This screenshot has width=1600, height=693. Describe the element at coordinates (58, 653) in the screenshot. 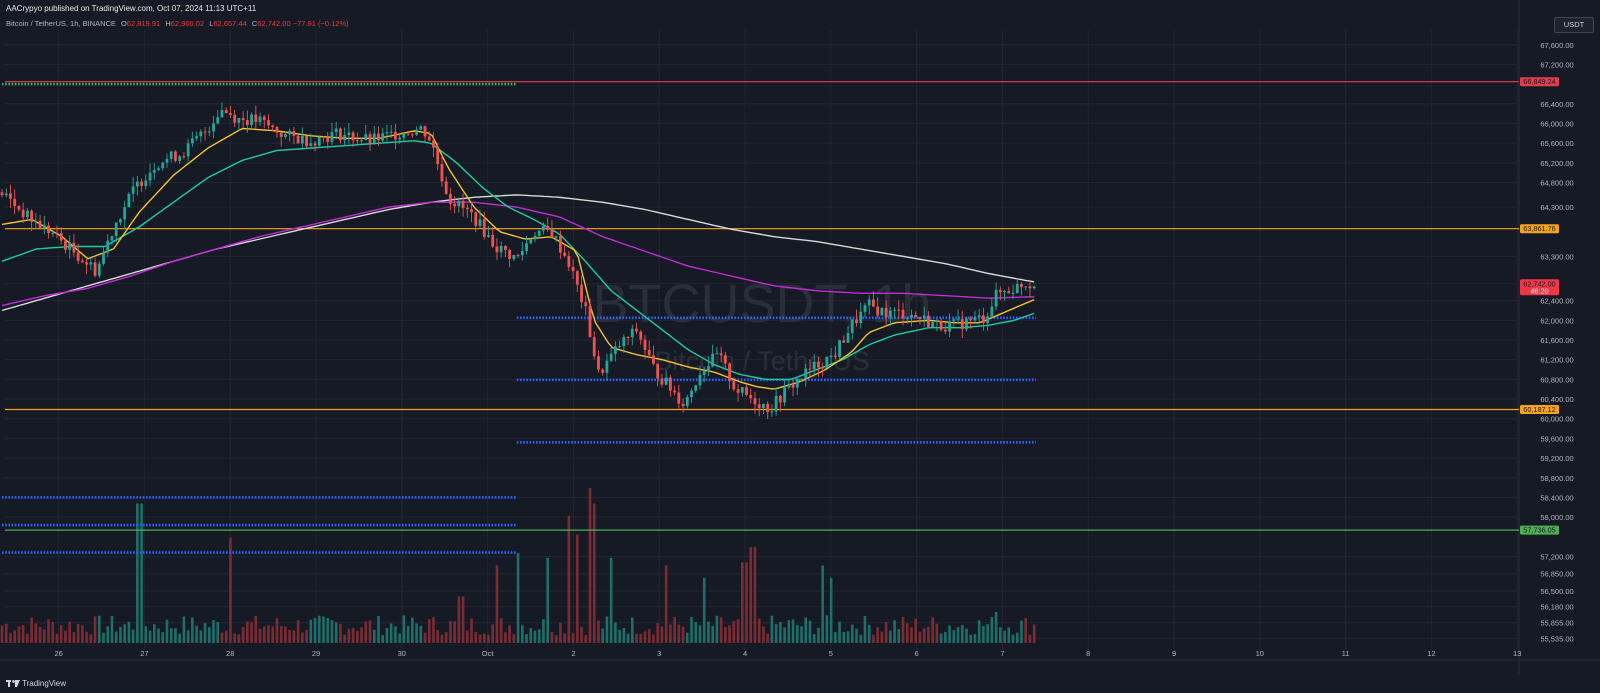

I see `x-tick-label: 26` at that location.